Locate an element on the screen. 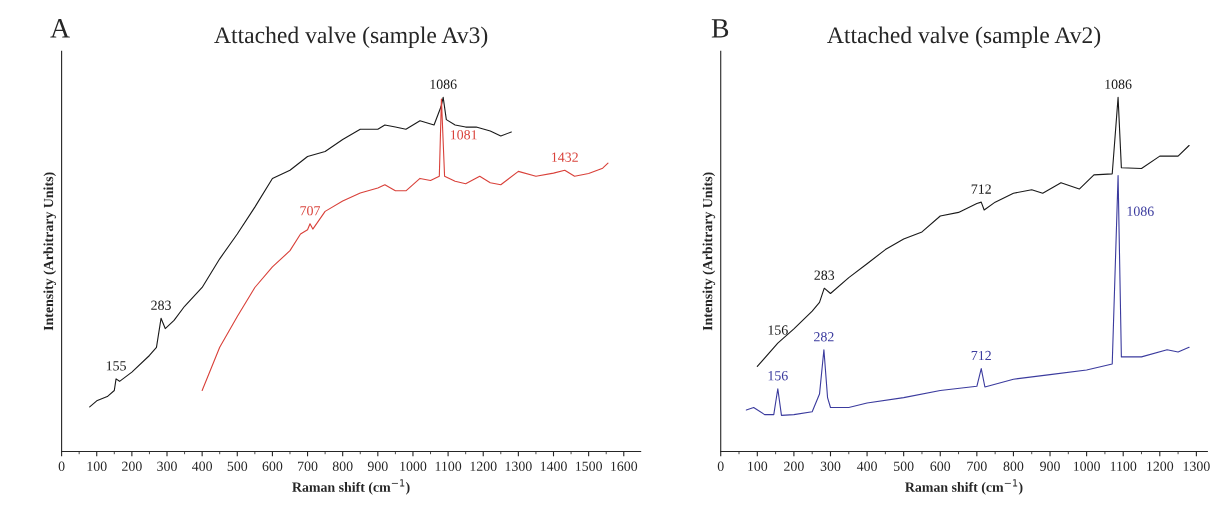 This screenshot has width=1232, height=513. x-tick-label: 1400 is located at coordinates (553, 466).